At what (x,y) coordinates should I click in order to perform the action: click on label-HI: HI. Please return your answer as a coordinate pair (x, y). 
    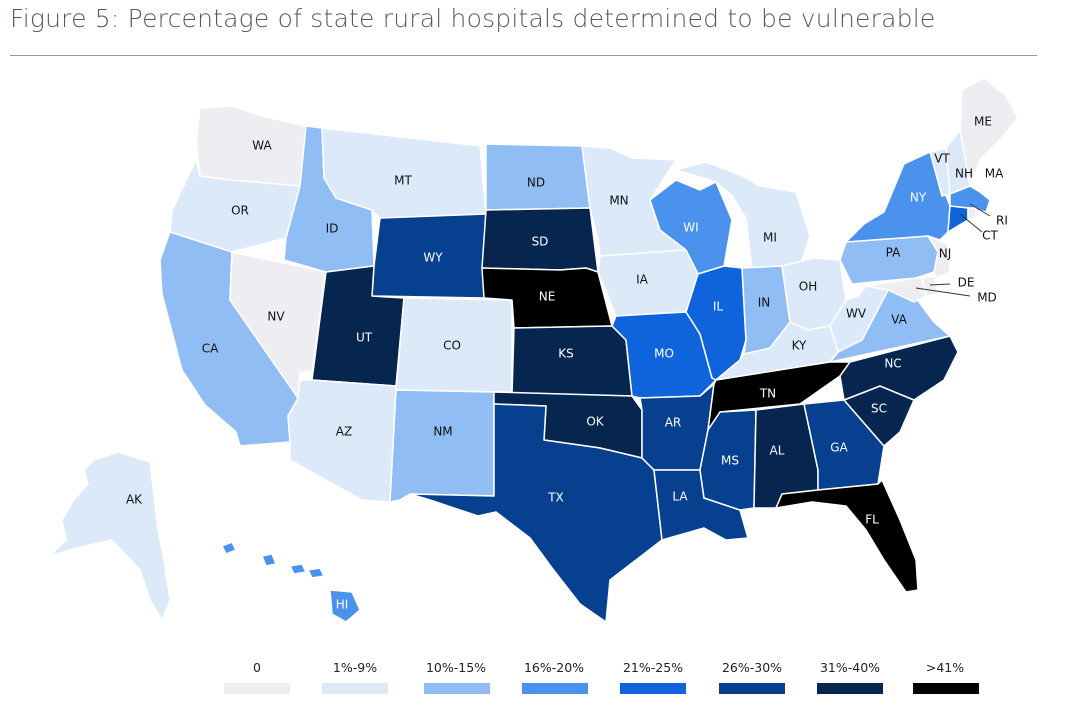
    Looking at the image, I should click on (342, 605).